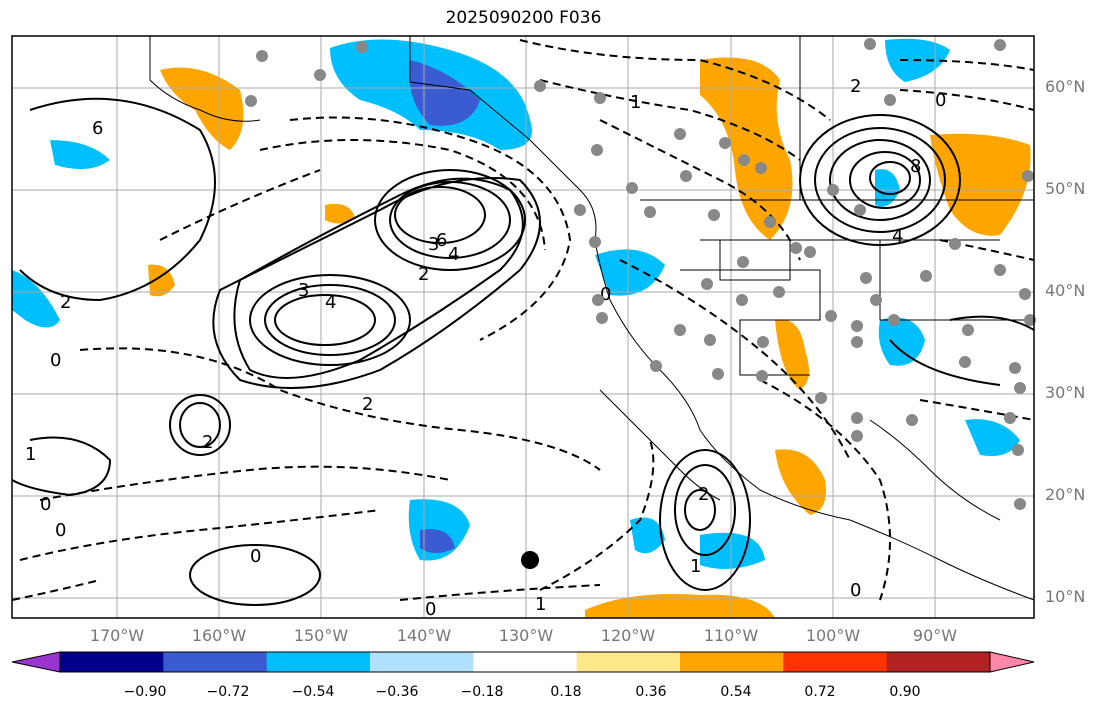 This screenshot has width=1105, height=712. I want to click on lon-label: 160°W, so click(219, 635).